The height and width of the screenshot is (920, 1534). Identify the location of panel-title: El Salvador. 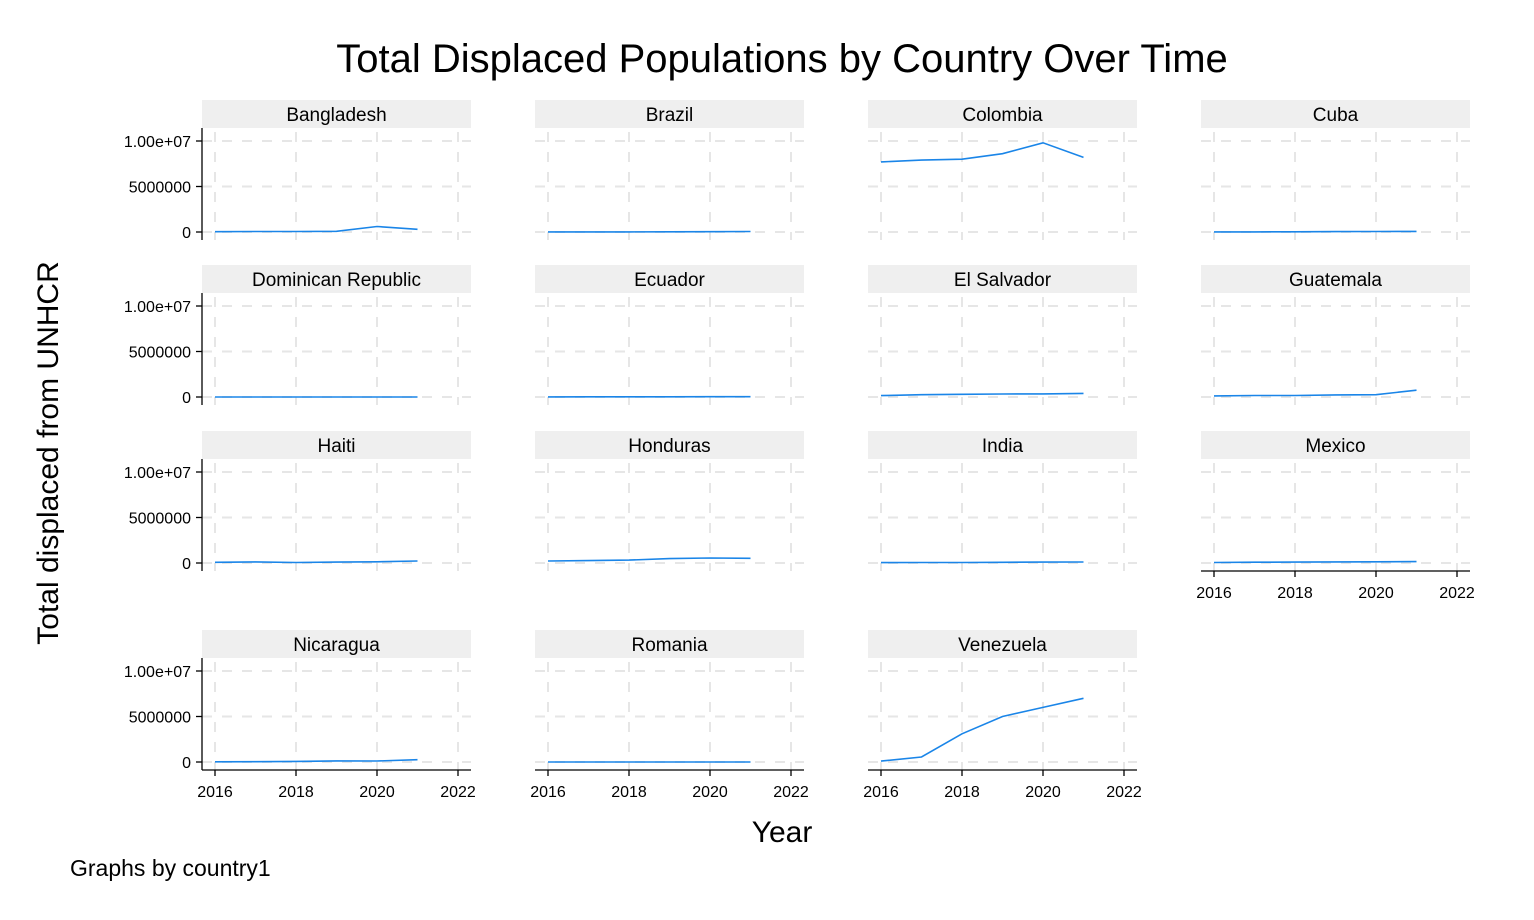
(1003, 280).